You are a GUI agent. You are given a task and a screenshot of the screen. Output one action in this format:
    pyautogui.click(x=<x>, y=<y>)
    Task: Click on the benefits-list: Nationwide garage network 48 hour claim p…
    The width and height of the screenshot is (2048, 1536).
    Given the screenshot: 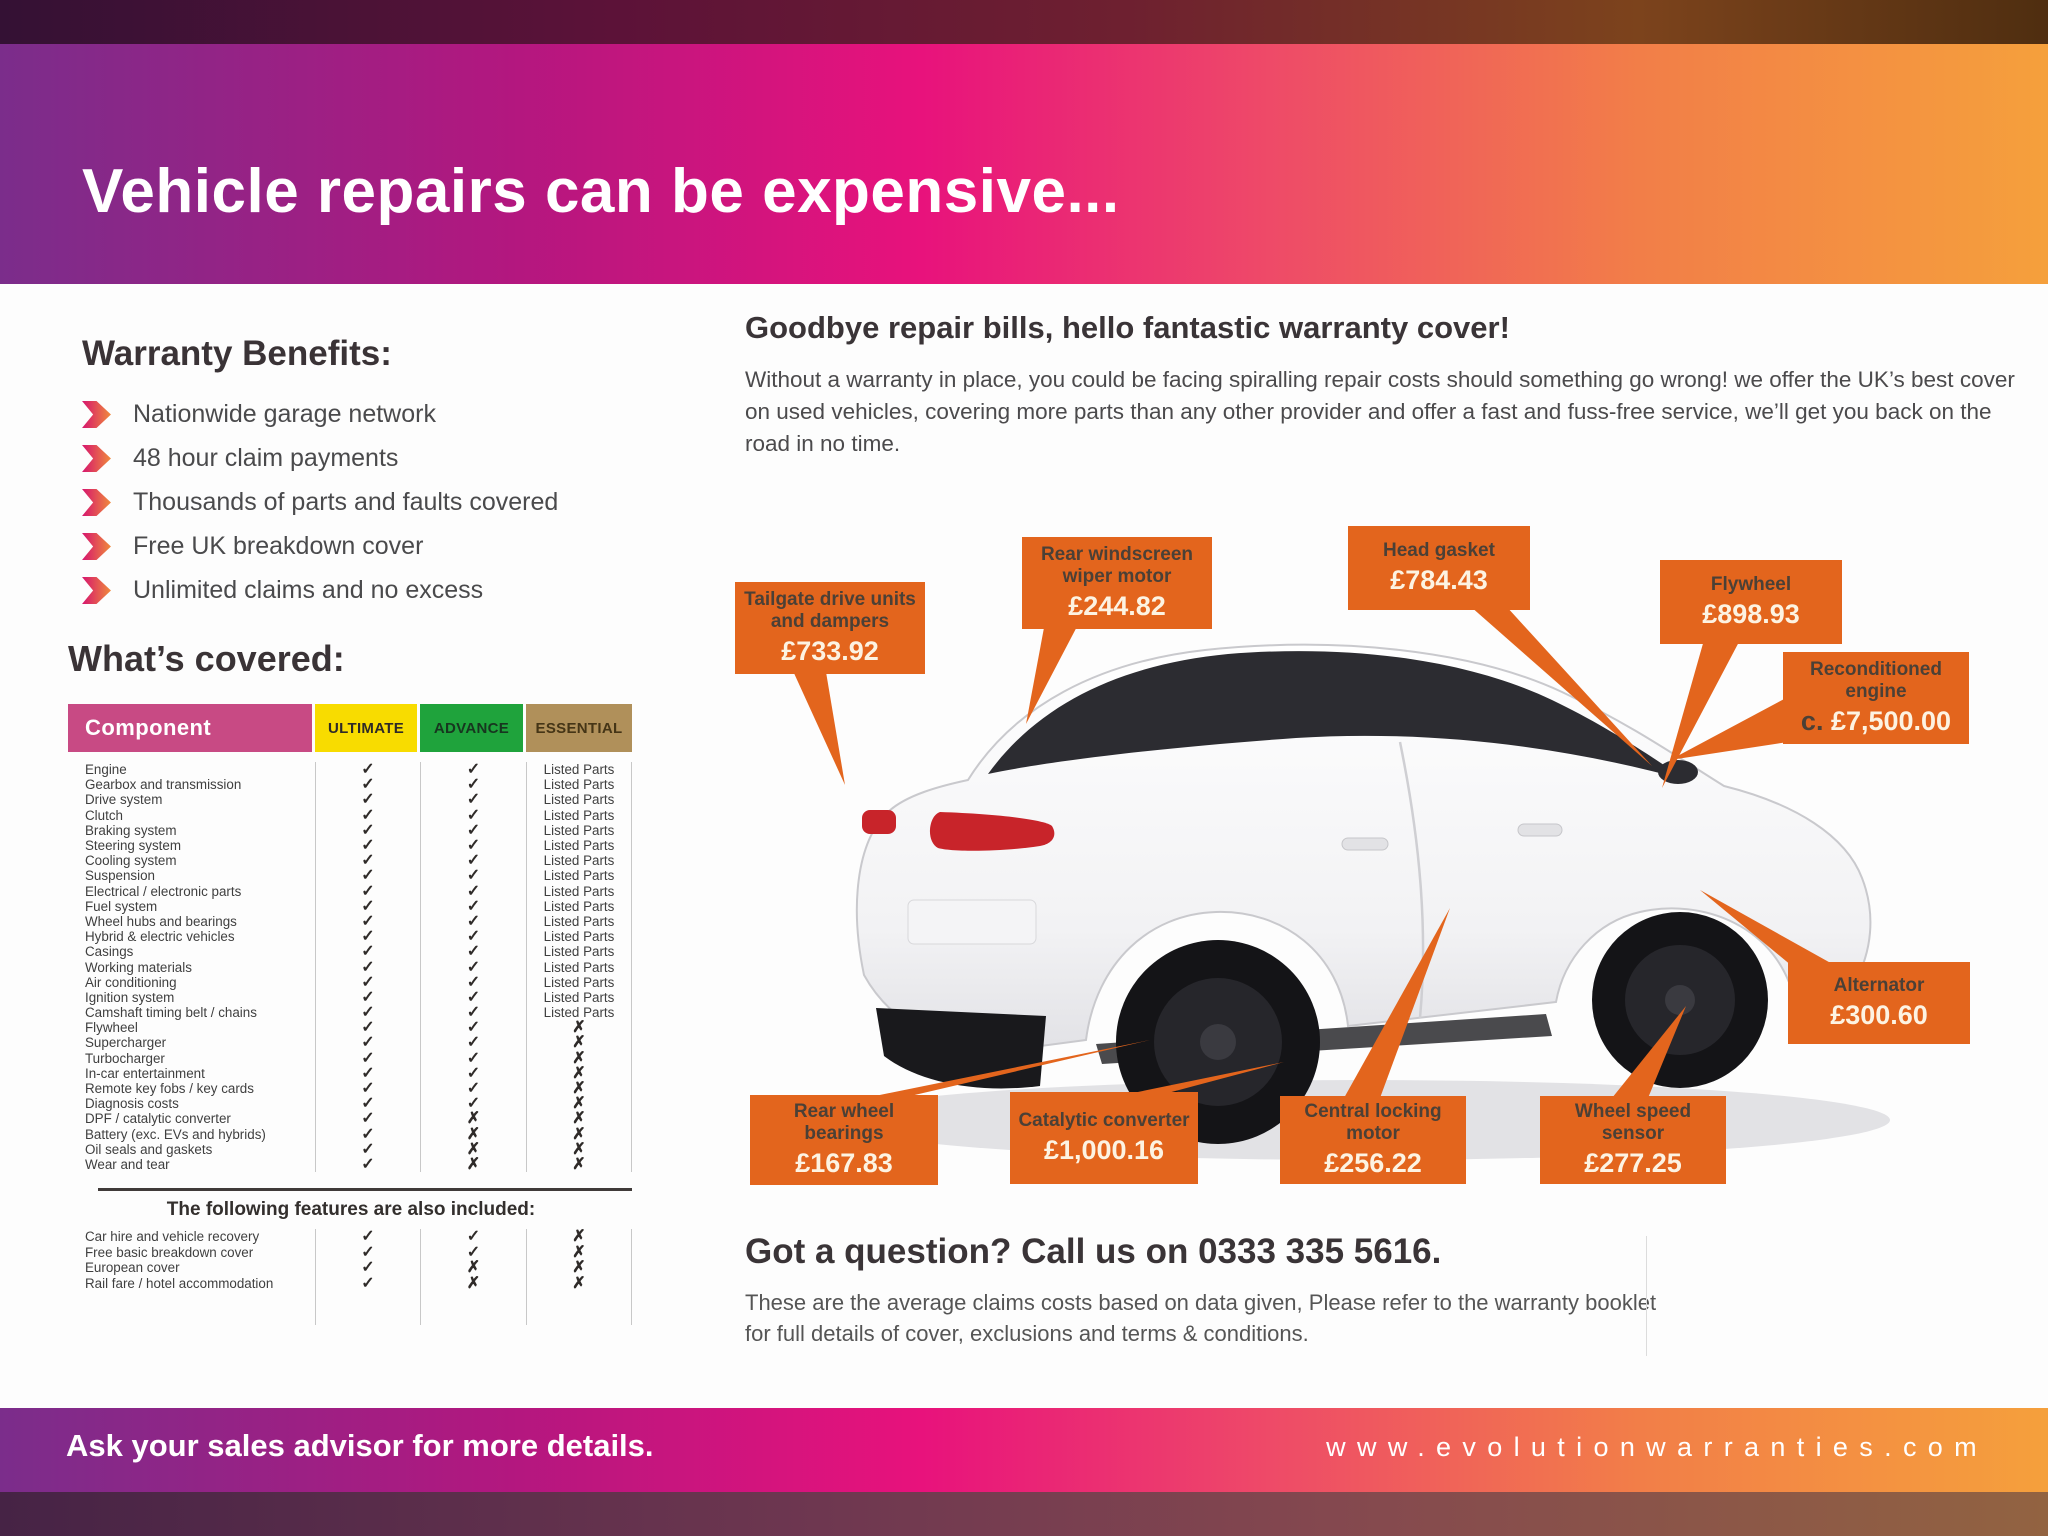 What is the action you would take?
    pyautogui.click(x=362, y=502)
    